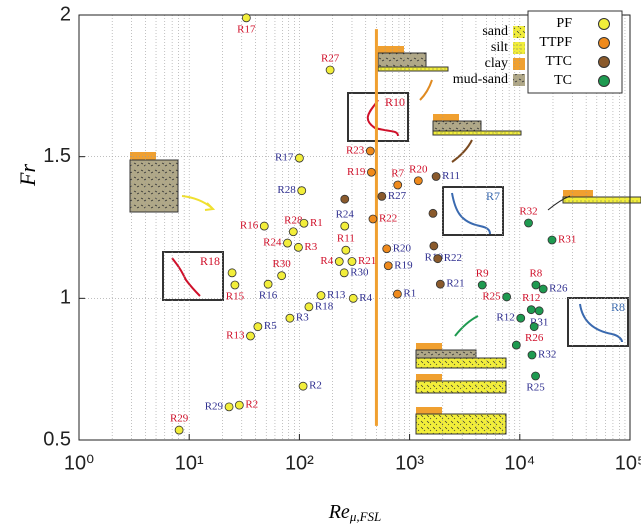 This screenshot has width=641, height=529. I want to click on x-tick-label: 10⁴, so click(519, 463).